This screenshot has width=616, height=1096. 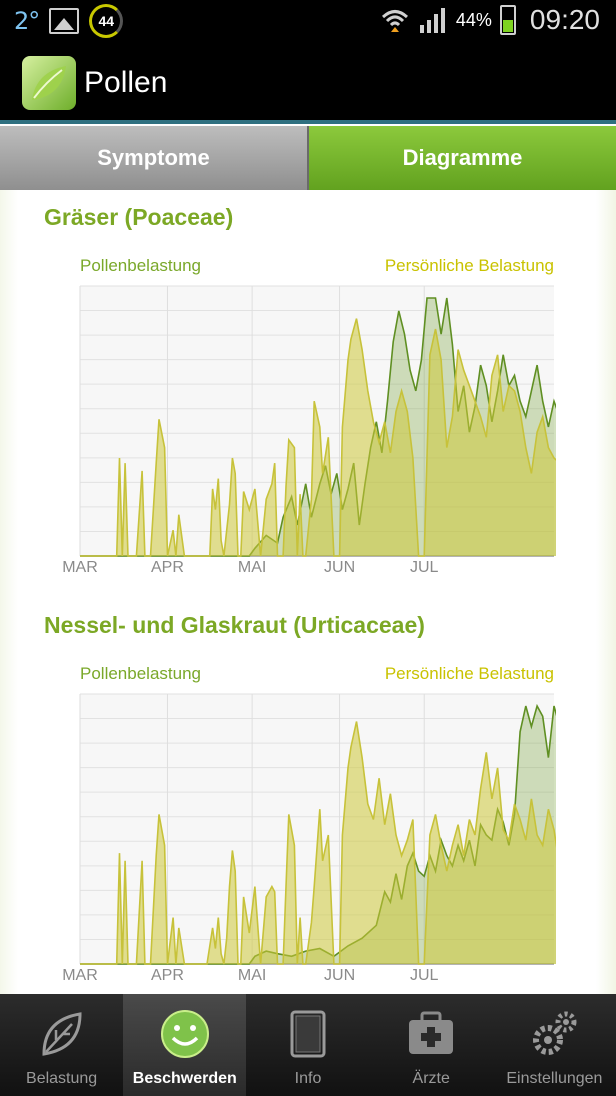 What do you see at coordinates (308, 22) in the screenshot?
I see `status-bar: 2° 44 44% 09:20` at bounding box center [308, 22].